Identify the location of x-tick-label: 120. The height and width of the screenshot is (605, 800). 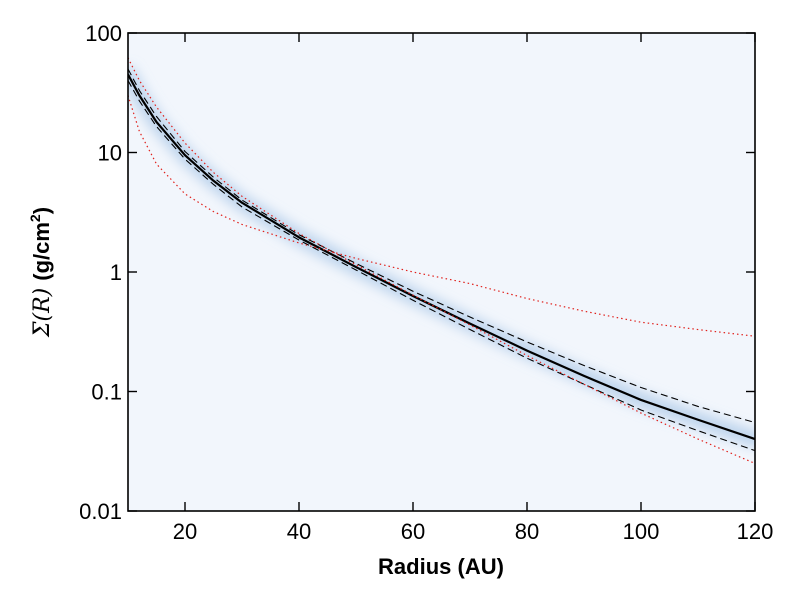
(755, 531).